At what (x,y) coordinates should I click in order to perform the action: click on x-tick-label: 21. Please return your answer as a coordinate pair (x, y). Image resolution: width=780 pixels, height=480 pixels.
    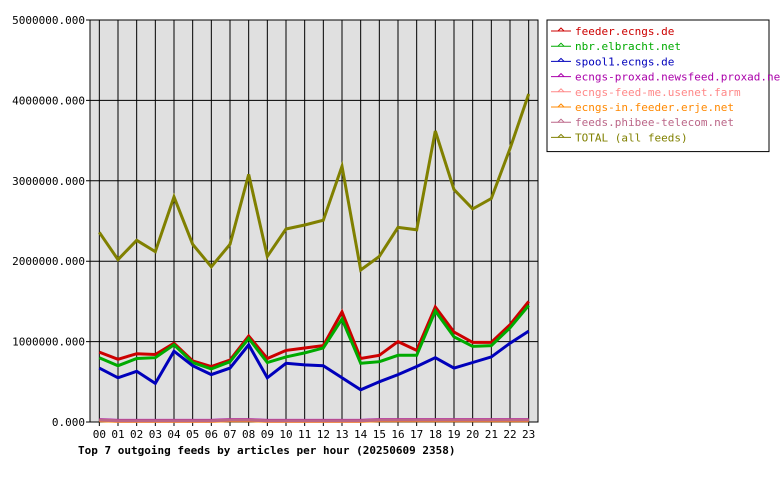
    Looking at the image, I should click on (491, 434).